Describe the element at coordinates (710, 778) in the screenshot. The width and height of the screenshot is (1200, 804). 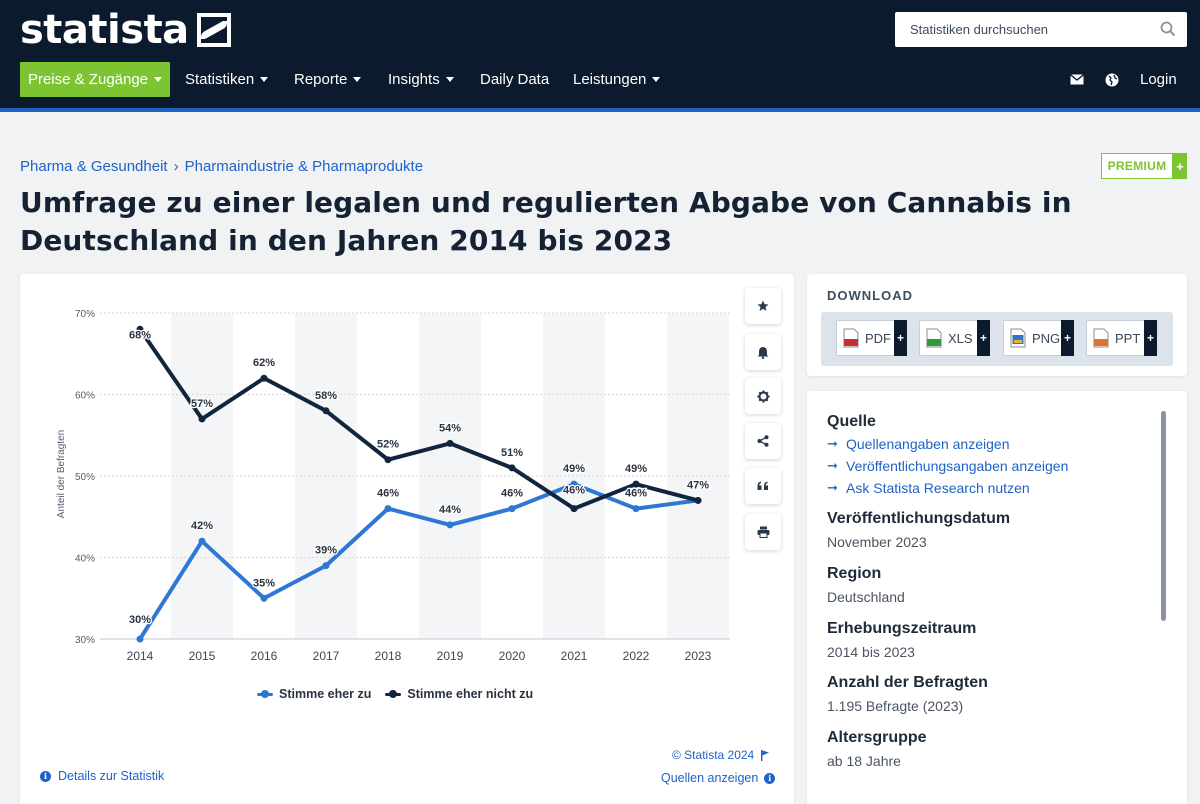
I see `sources-label: Quellen anzeigen` at that location.